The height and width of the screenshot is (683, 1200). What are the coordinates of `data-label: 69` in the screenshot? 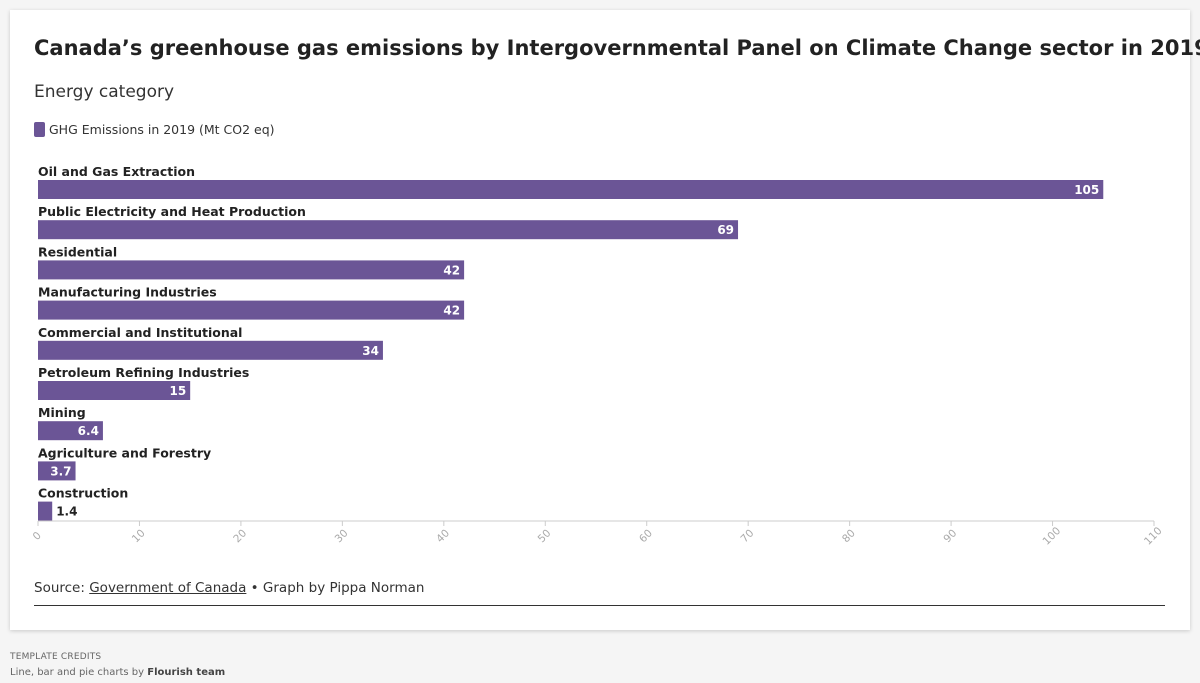 It's located at (725, 230).